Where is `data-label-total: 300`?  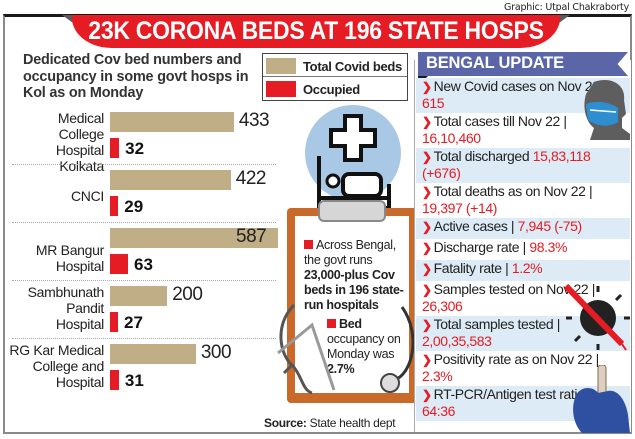 data-label-total: 300 is located at coordinates (216, 352).